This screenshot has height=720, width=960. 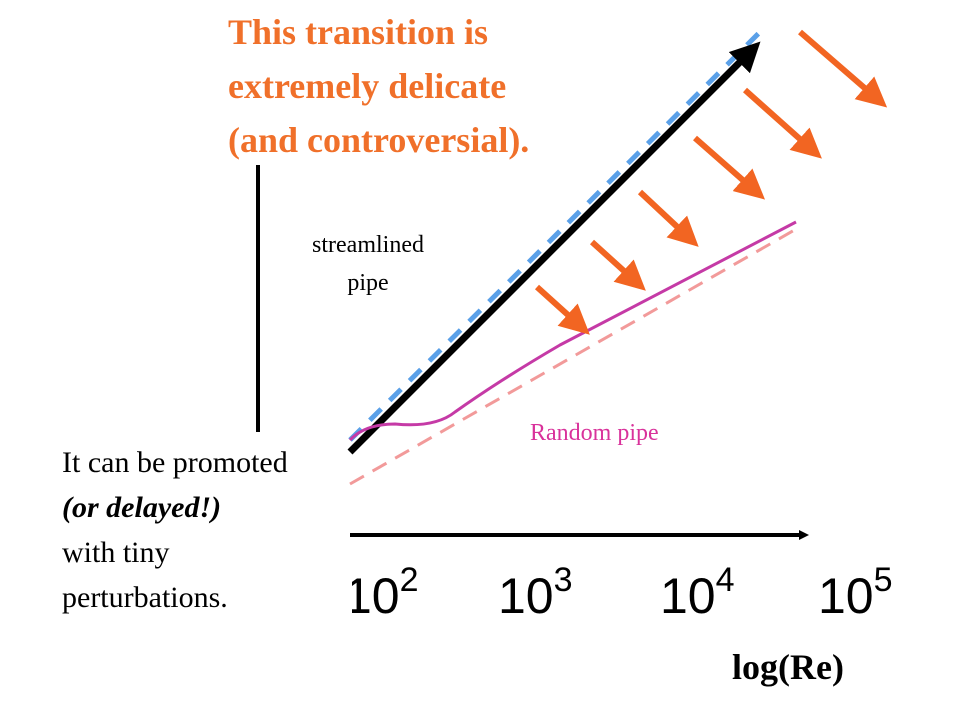 What do you see at coordinates (368, 283) in the screenshot?
I see `streamlined-label-line-2: pipe` at bounding box center [368, 283].